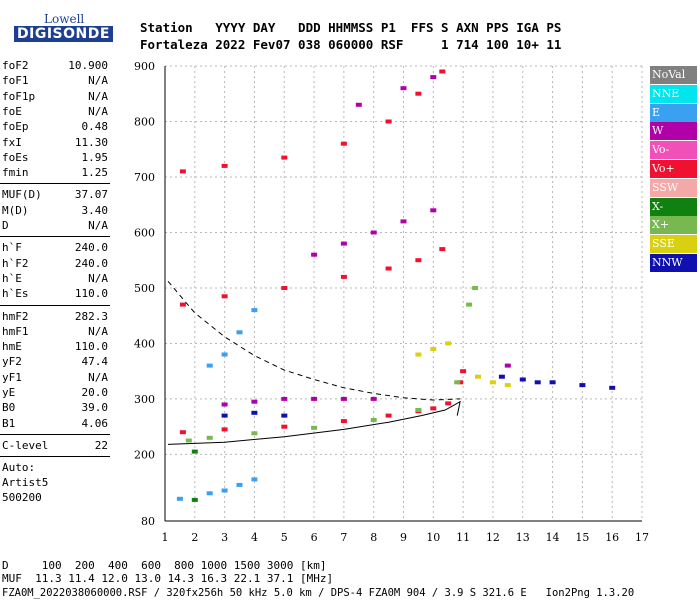 This screenshot has width=700, height=600. What do you see at coordinates (55, 80) in the screenshot?
I see `param-row: foF1 N/A` at bounding box center [55, 80].